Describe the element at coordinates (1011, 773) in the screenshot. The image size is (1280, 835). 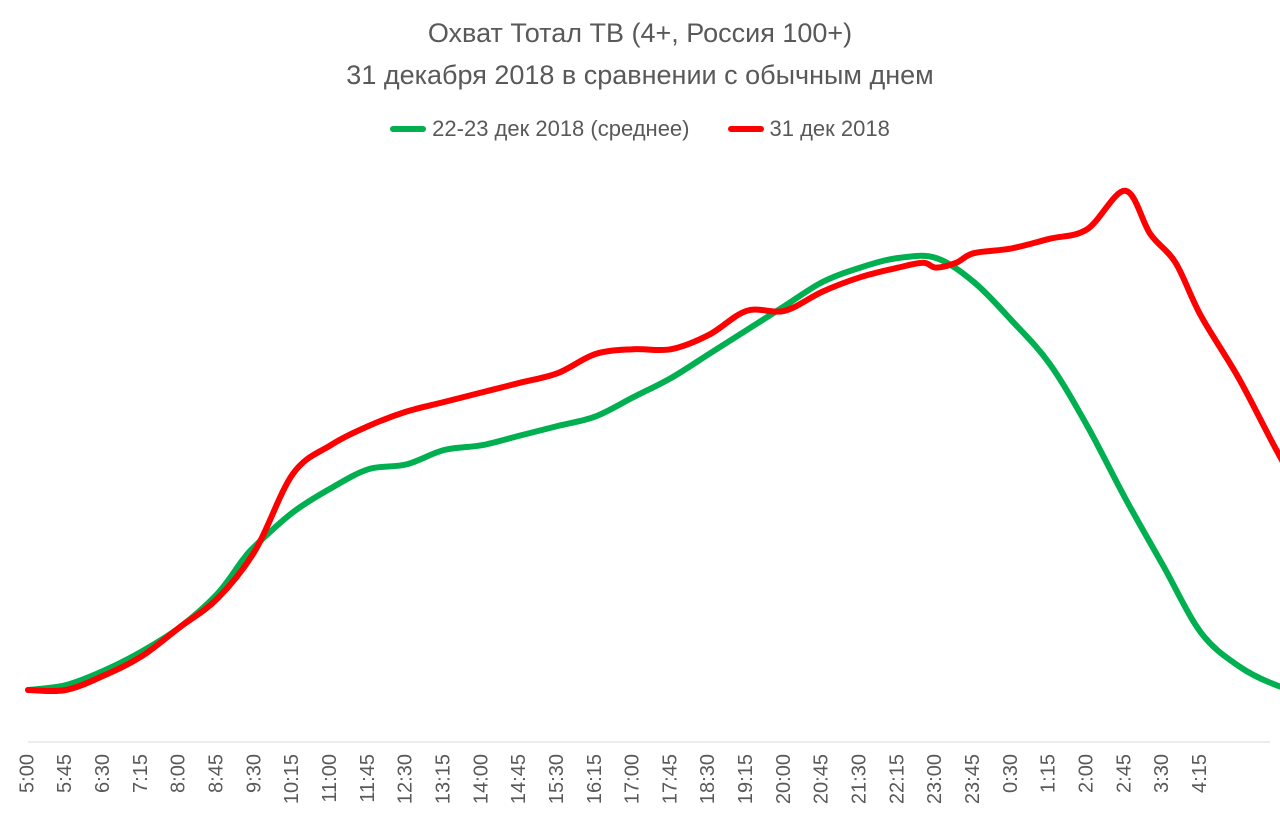
I see `x-tick-label: 0:30` at that location.